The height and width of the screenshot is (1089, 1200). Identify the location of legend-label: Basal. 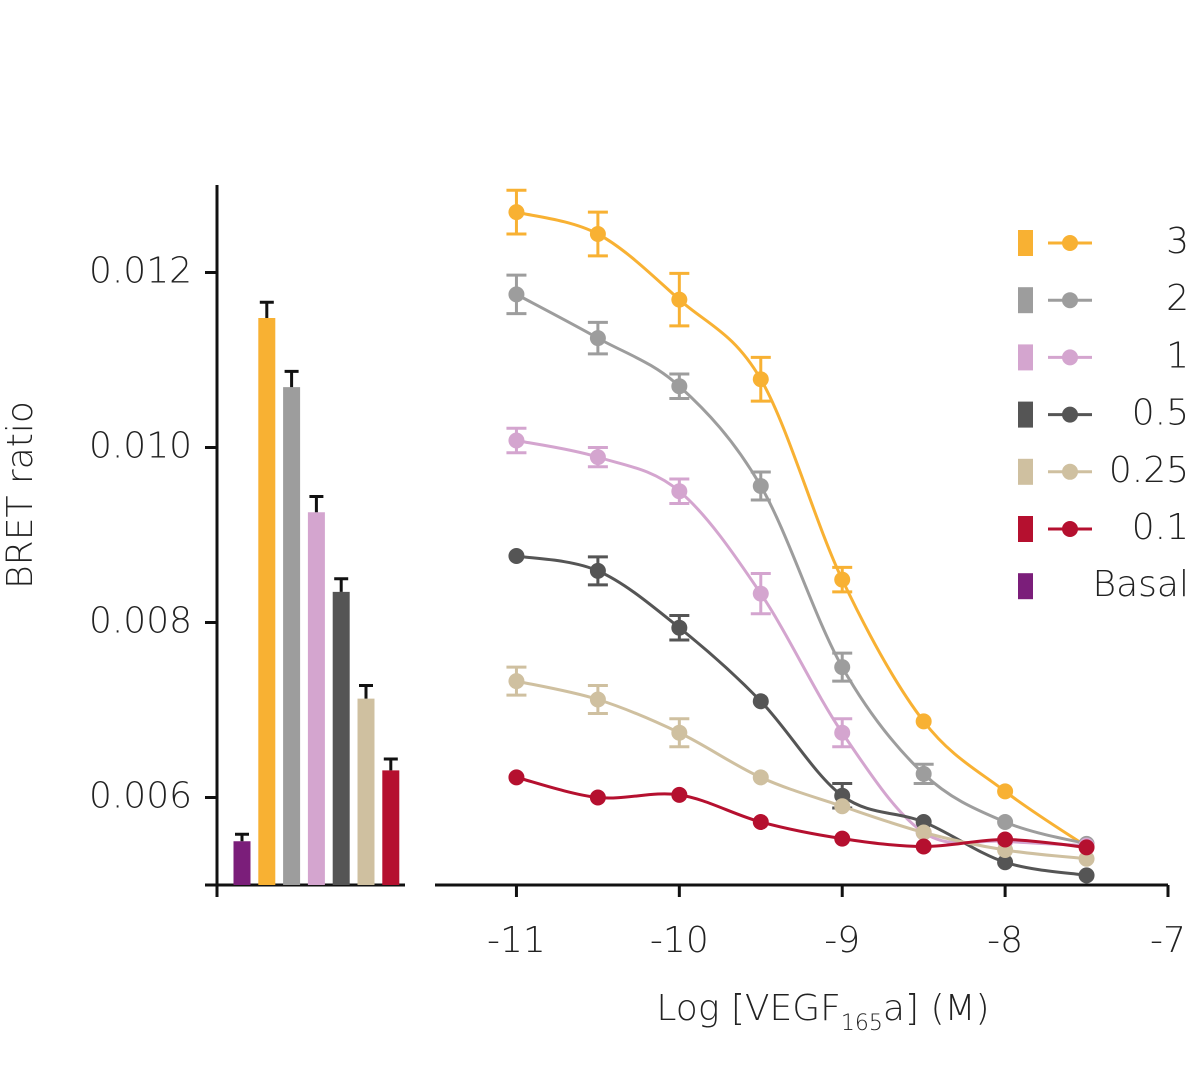
(1141, 584).